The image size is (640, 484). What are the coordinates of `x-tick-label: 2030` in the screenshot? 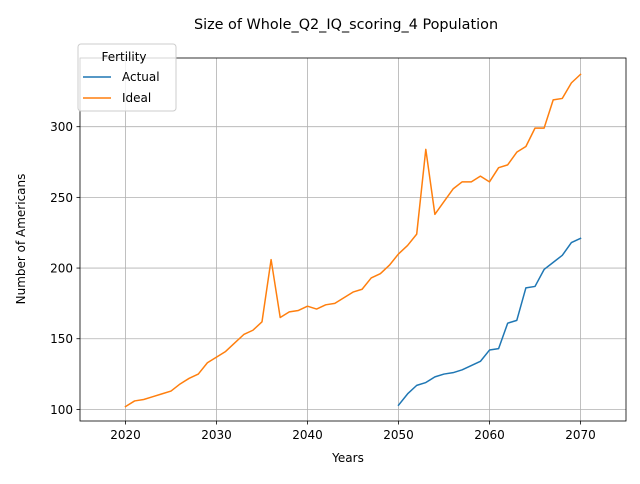 It's located at (216, 435).